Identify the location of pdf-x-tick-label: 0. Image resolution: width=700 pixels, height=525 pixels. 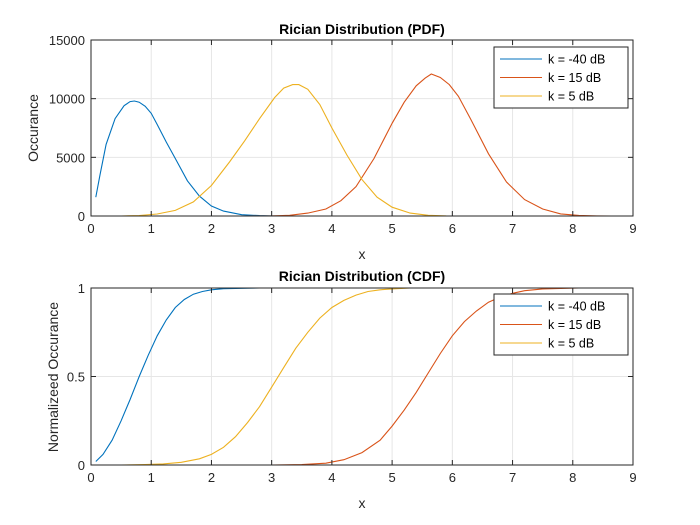
(90, 228).